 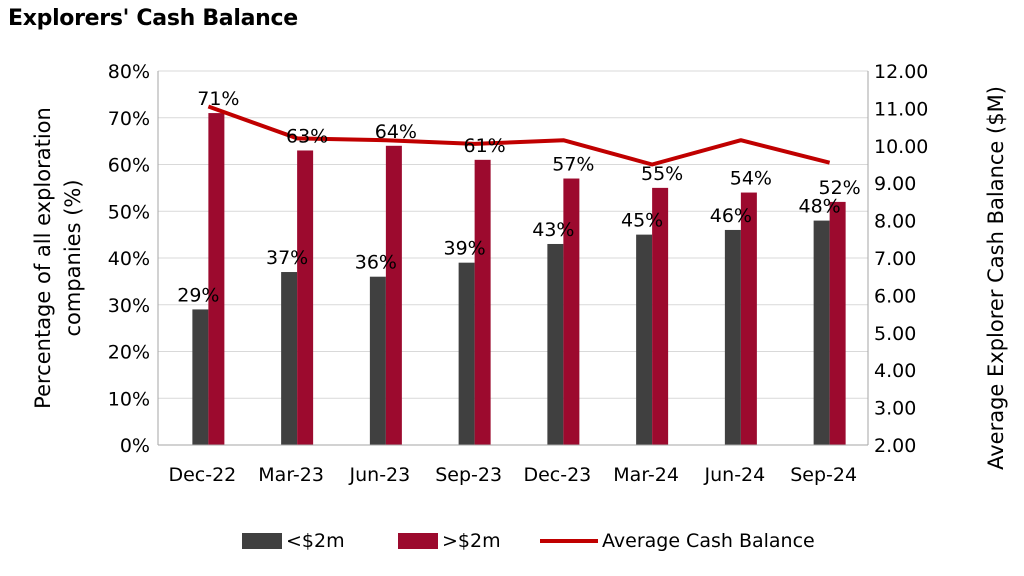 What do you see at coordinates (731, 216) in the screenshot?
I see `data-label-low: 46%` at bounding box center [731, 216].